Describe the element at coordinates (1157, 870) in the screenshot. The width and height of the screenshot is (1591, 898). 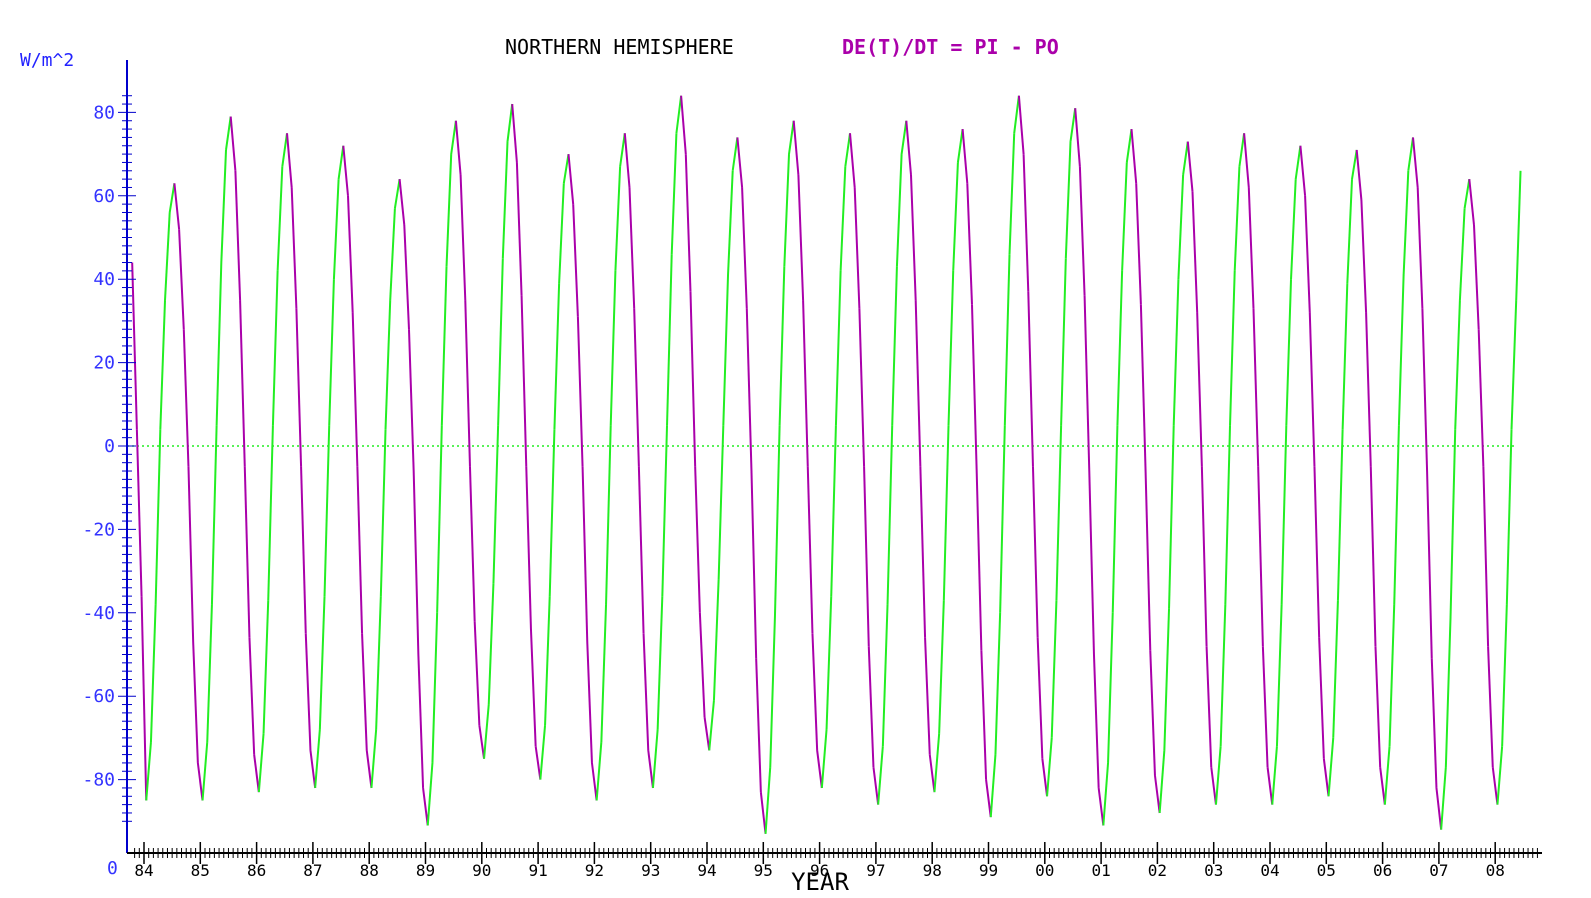
I see `x-tick-label: 02` at that location.